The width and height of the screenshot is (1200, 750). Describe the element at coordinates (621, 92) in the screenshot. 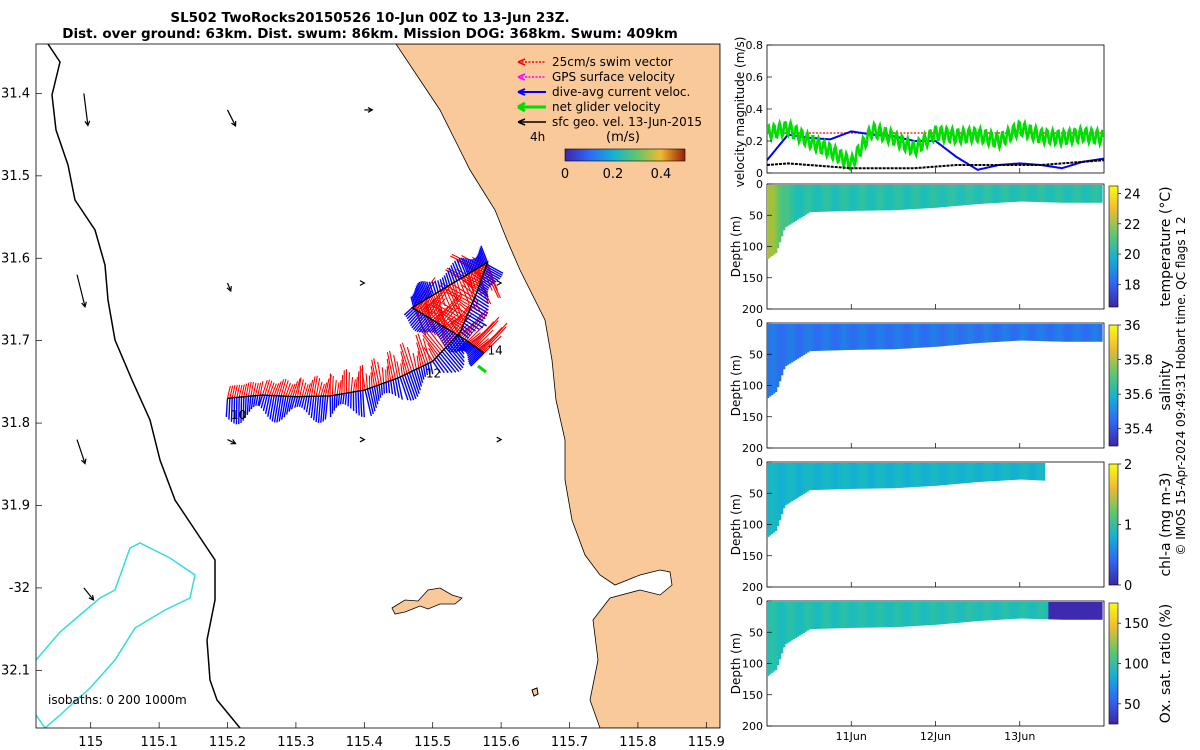

I see `legend-current-label: dive-avg current veloc.` at that location.